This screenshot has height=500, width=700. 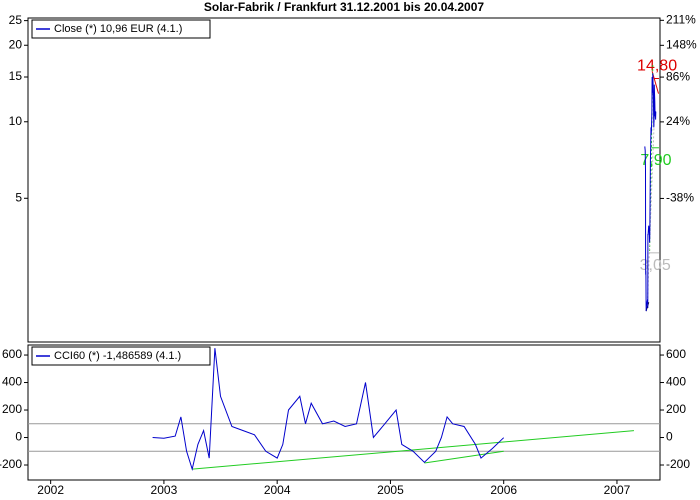 What do you see at coordinates (657, 66) in the screenshot?
I see `annotation-label: 14,80` at bounding box center [657, 66].